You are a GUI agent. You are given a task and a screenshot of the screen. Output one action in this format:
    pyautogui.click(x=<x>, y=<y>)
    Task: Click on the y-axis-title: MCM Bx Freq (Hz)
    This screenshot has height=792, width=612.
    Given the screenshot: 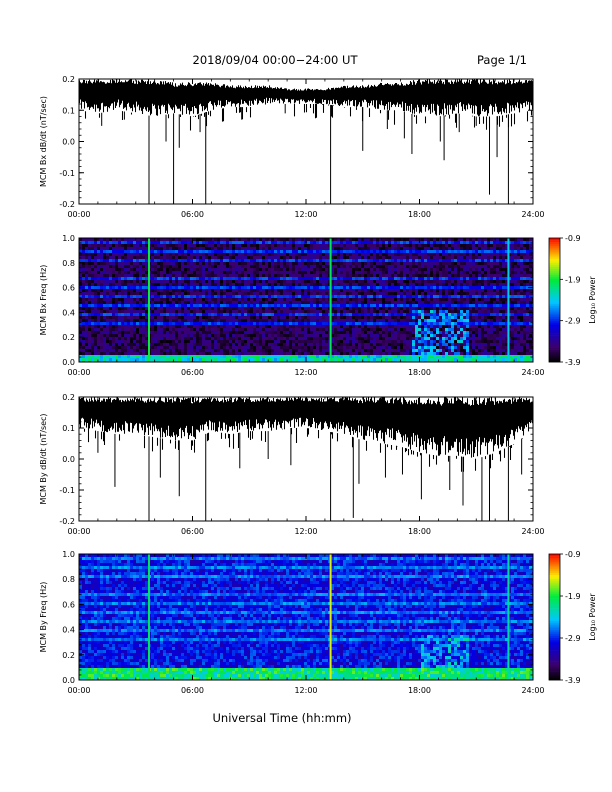 What is the action you would take?
    pyautogui.click(x=43, y=300)
    